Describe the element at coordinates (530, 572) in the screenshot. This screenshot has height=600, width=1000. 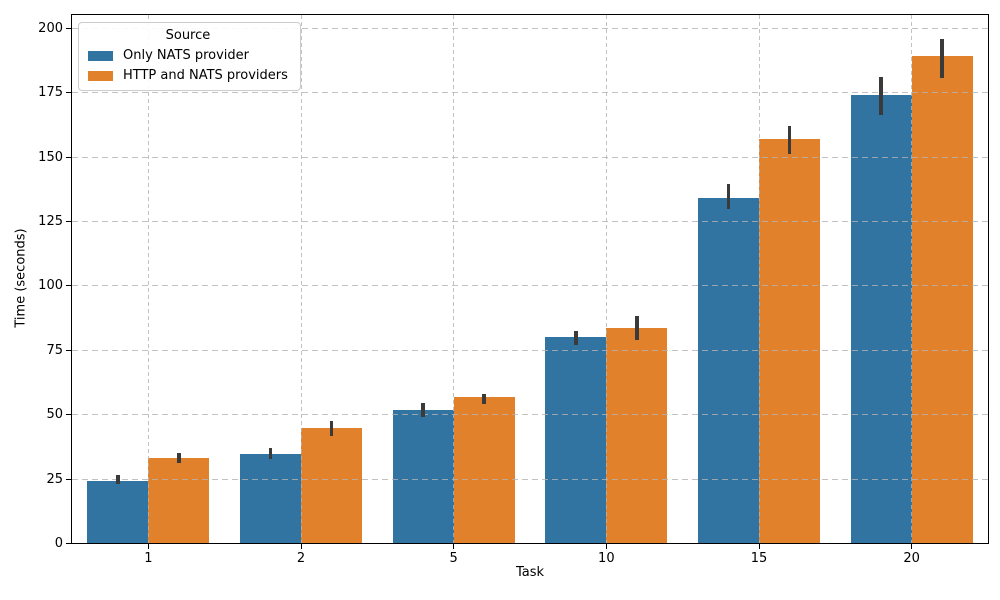
I see `x-axis-label: Task` at that location.